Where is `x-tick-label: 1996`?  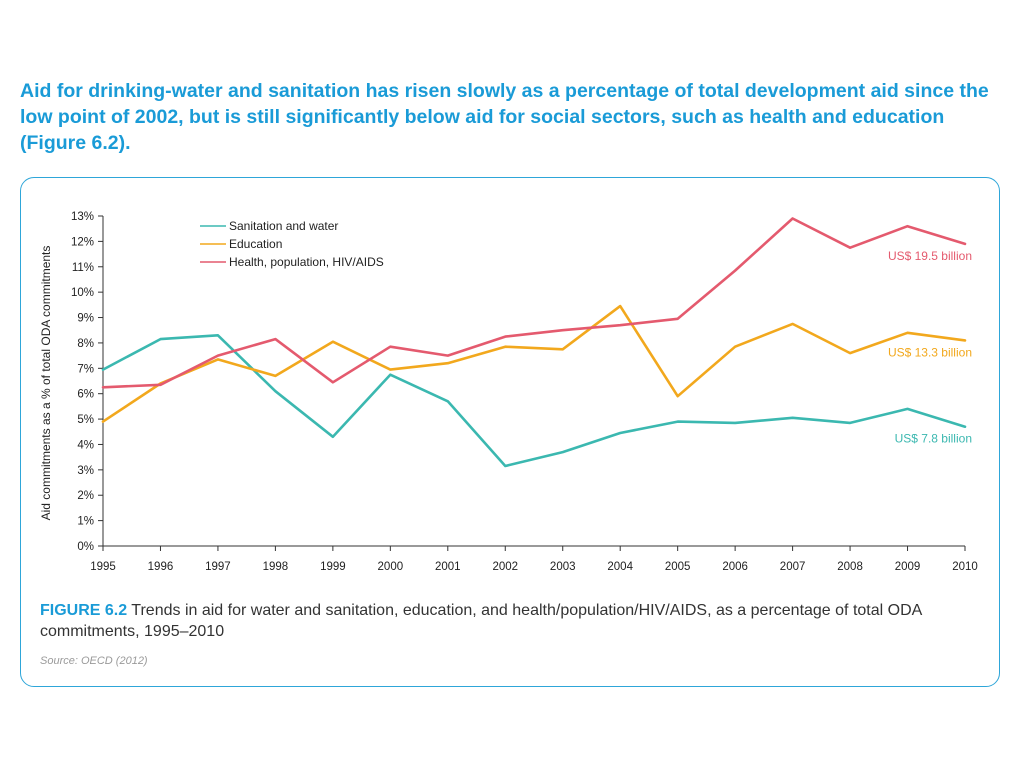 x-tick-label: 1996 is located at coordinates (161, 567).